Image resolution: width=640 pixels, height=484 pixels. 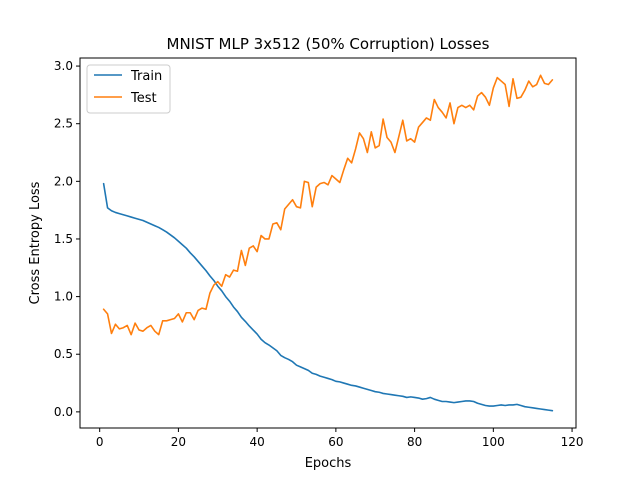 I want to click on x-tick-label: 40, so click(x=257, y=442).